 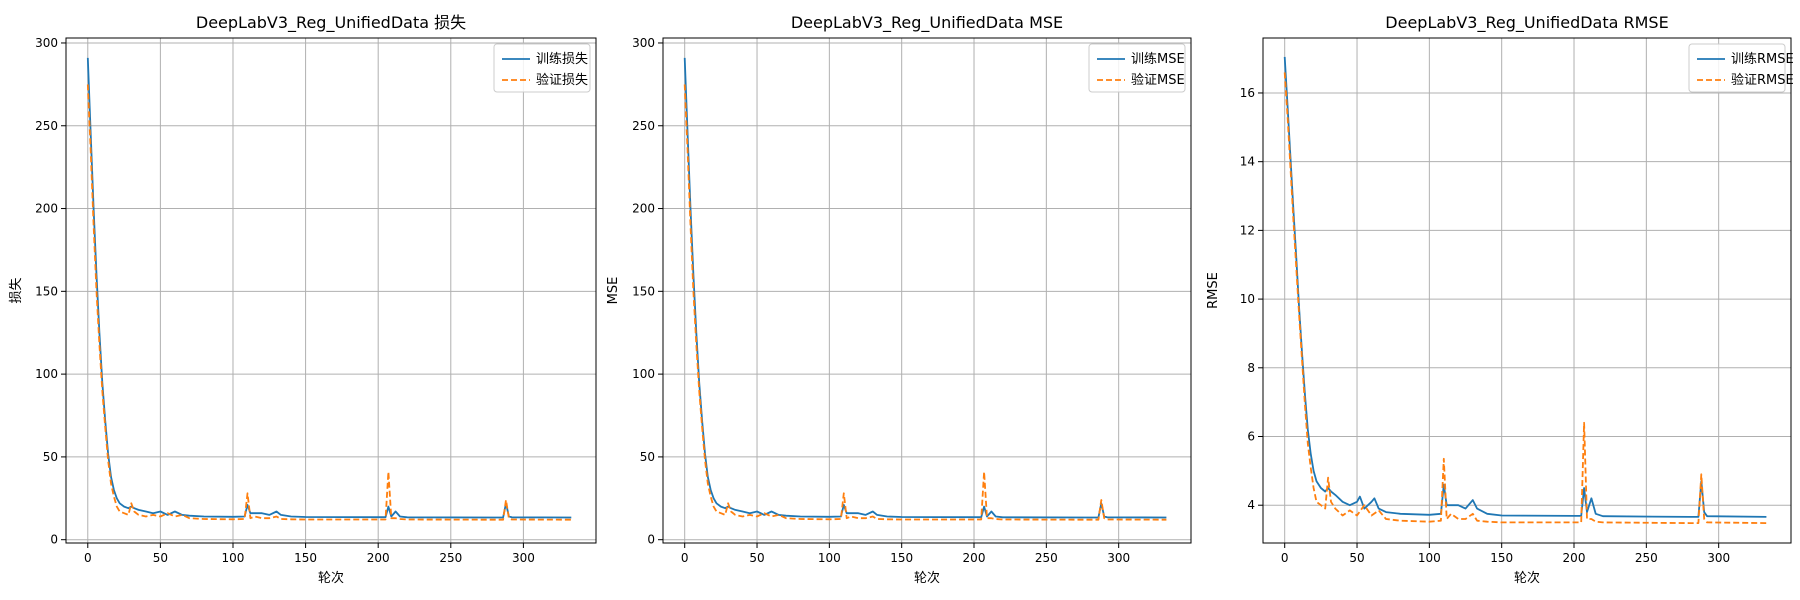 What do you see at coordinates (16, 290) in the screenshot?
I see `y-axis-label: 损失` at bounding box center [16, 290].